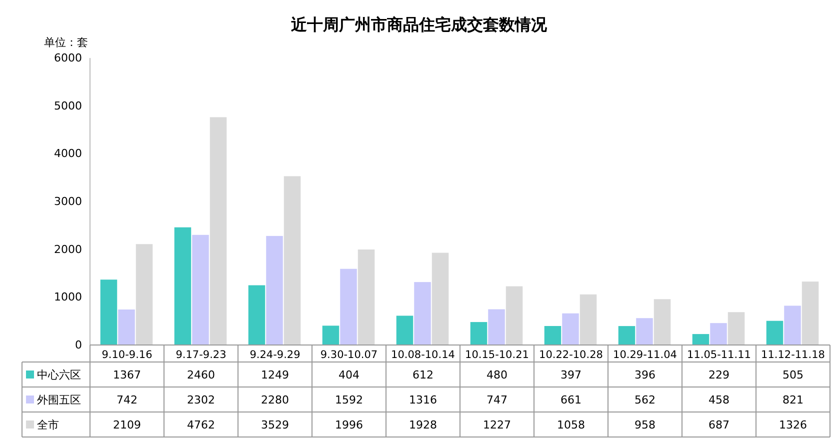 This screenshot has width=838, height=446. What do you see at coordinates (423, 355) in the screenshot?
I see `x-tick-label: 10.08-10.14` at bounding box center [423, 355].